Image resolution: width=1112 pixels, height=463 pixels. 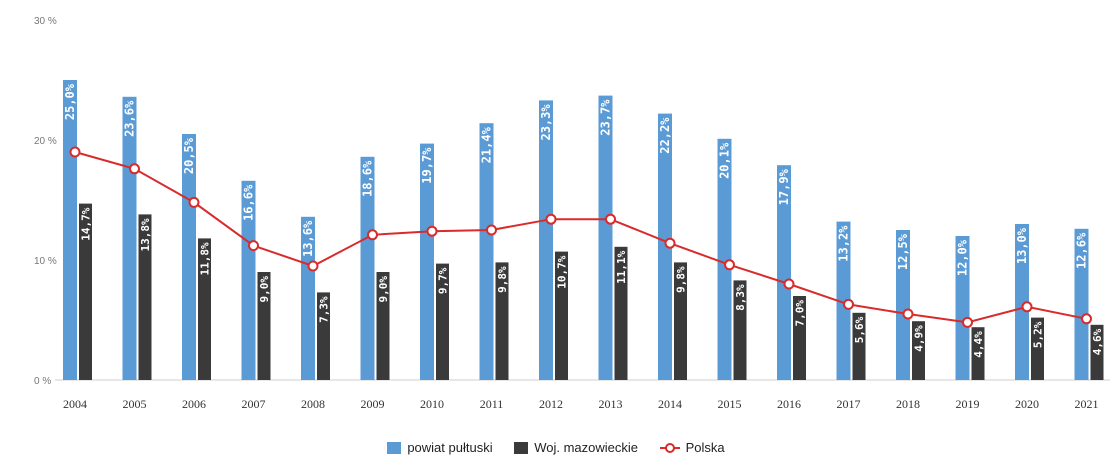 I want to click on data-label-woj-mazowieckie: 5,2%, so click(x=1038, y=334).